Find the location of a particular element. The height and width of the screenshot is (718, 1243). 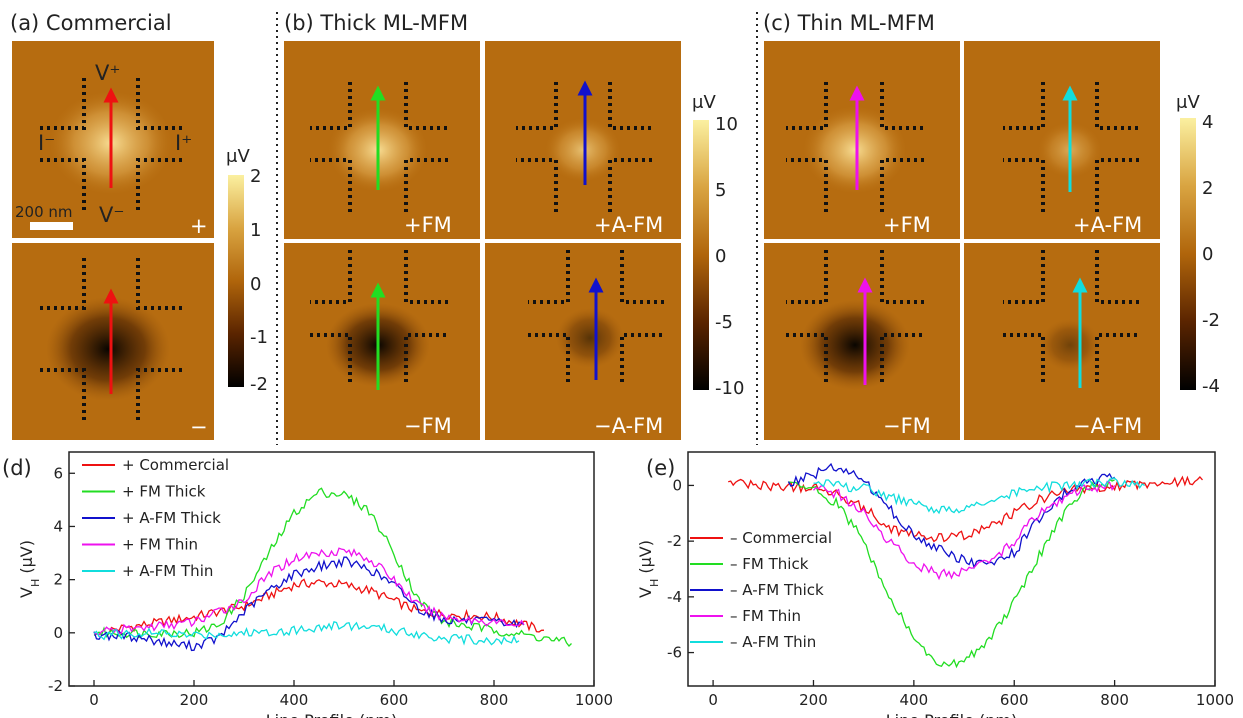

legend-label: + FM Thin is located at coordinates (160, 545).